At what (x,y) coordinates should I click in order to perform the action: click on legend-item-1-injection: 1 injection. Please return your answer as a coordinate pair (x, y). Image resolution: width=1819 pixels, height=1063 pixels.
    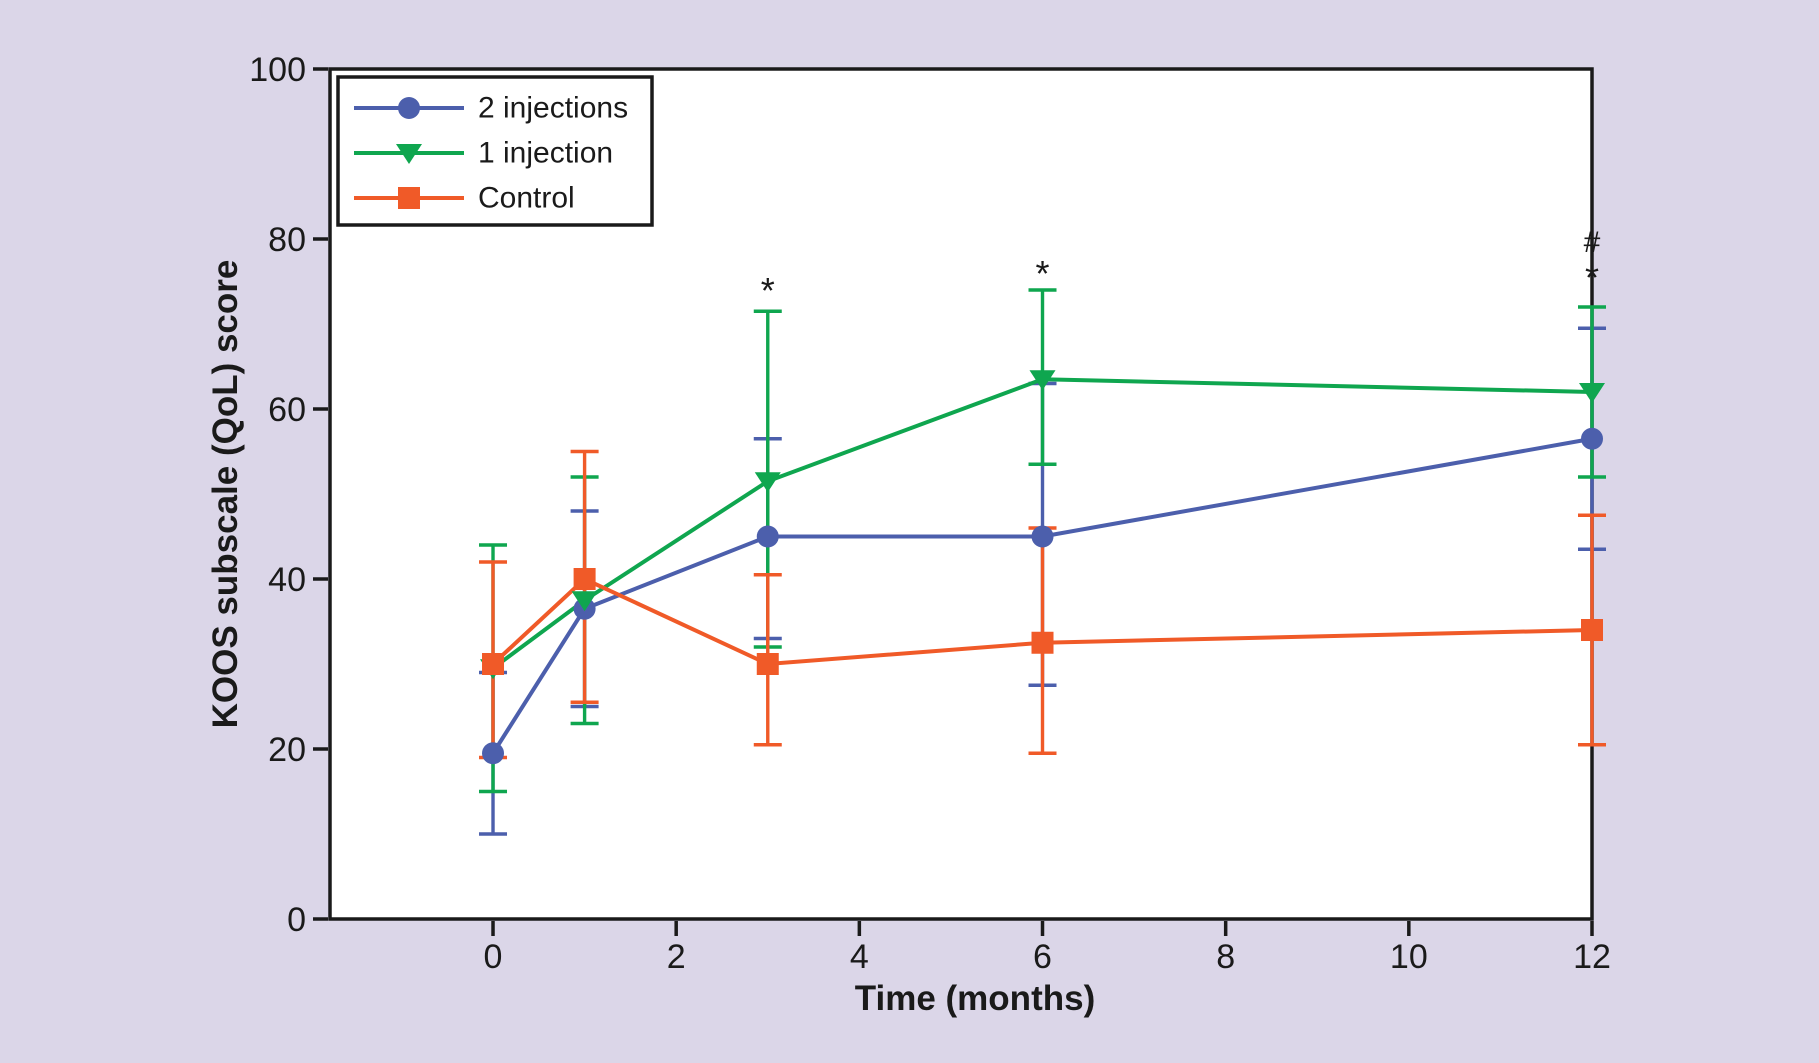
    Looking at the image, I should click on (483, 153).